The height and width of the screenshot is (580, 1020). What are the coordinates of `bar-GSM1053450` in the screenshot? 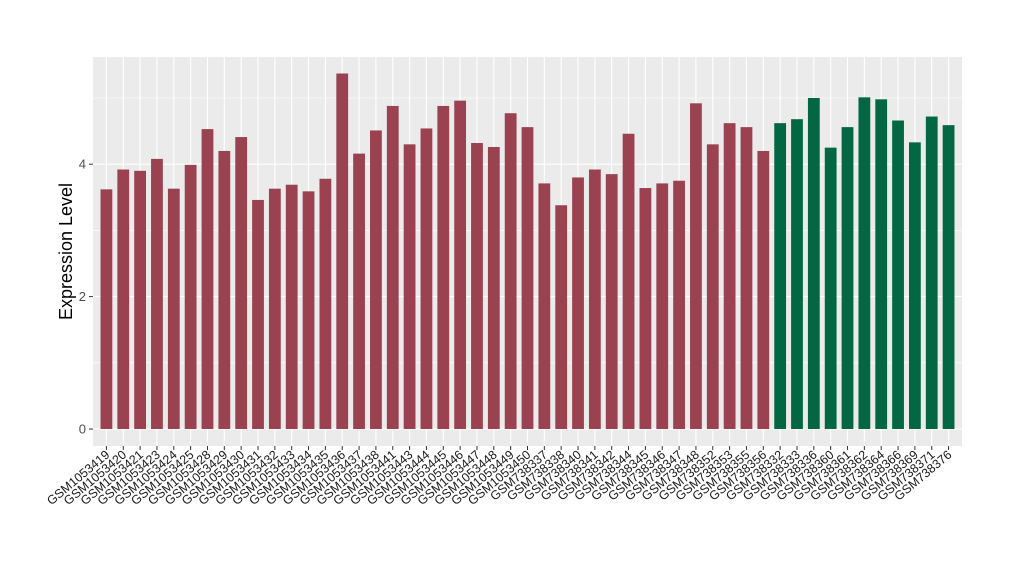 It's located at (527, 278).